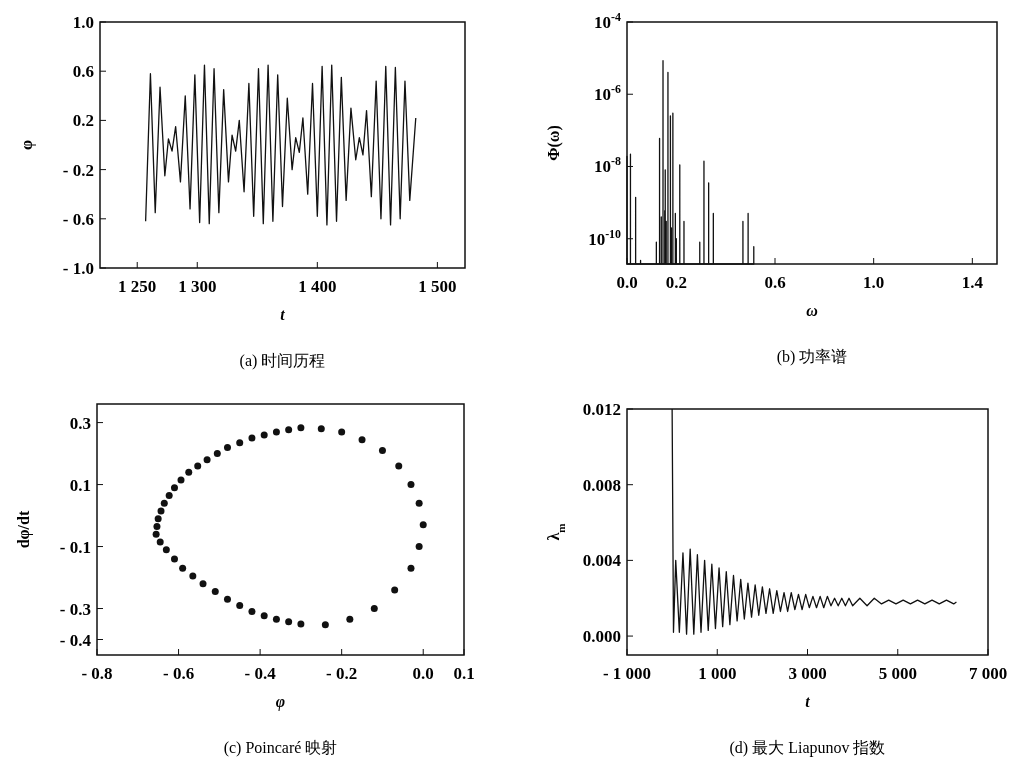 The width and height of the screenshot is (1030, 776). Describe the element at coordinates (602, 561) in the screenshot. I see `y-tick-label: 0.004` at that location.